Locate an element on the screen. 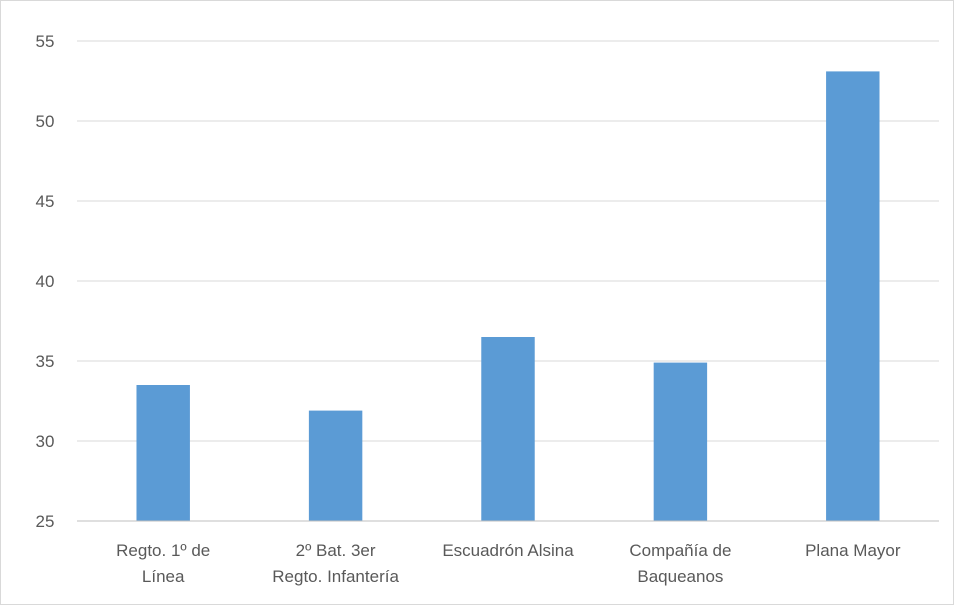  x-category-label: Regto. 1º de is located at coordinates (163, 550).